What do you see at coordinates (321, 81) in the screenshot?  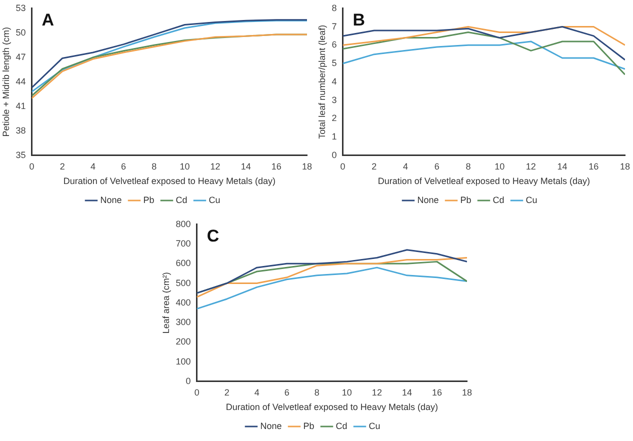 I see `y-axis-title: Total leaf number/plant (leaf)` at bounding box center [321, 81].